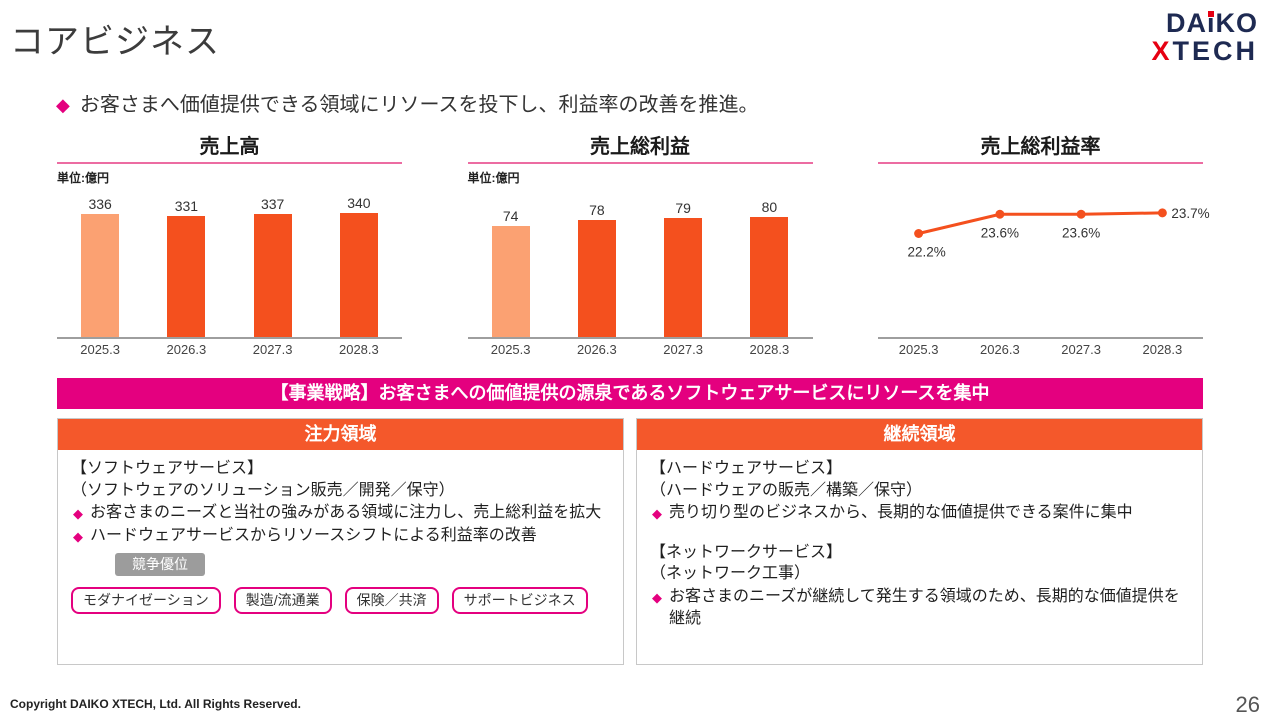  I want to click on line-point-label: 22.2%, so click(926, 252).